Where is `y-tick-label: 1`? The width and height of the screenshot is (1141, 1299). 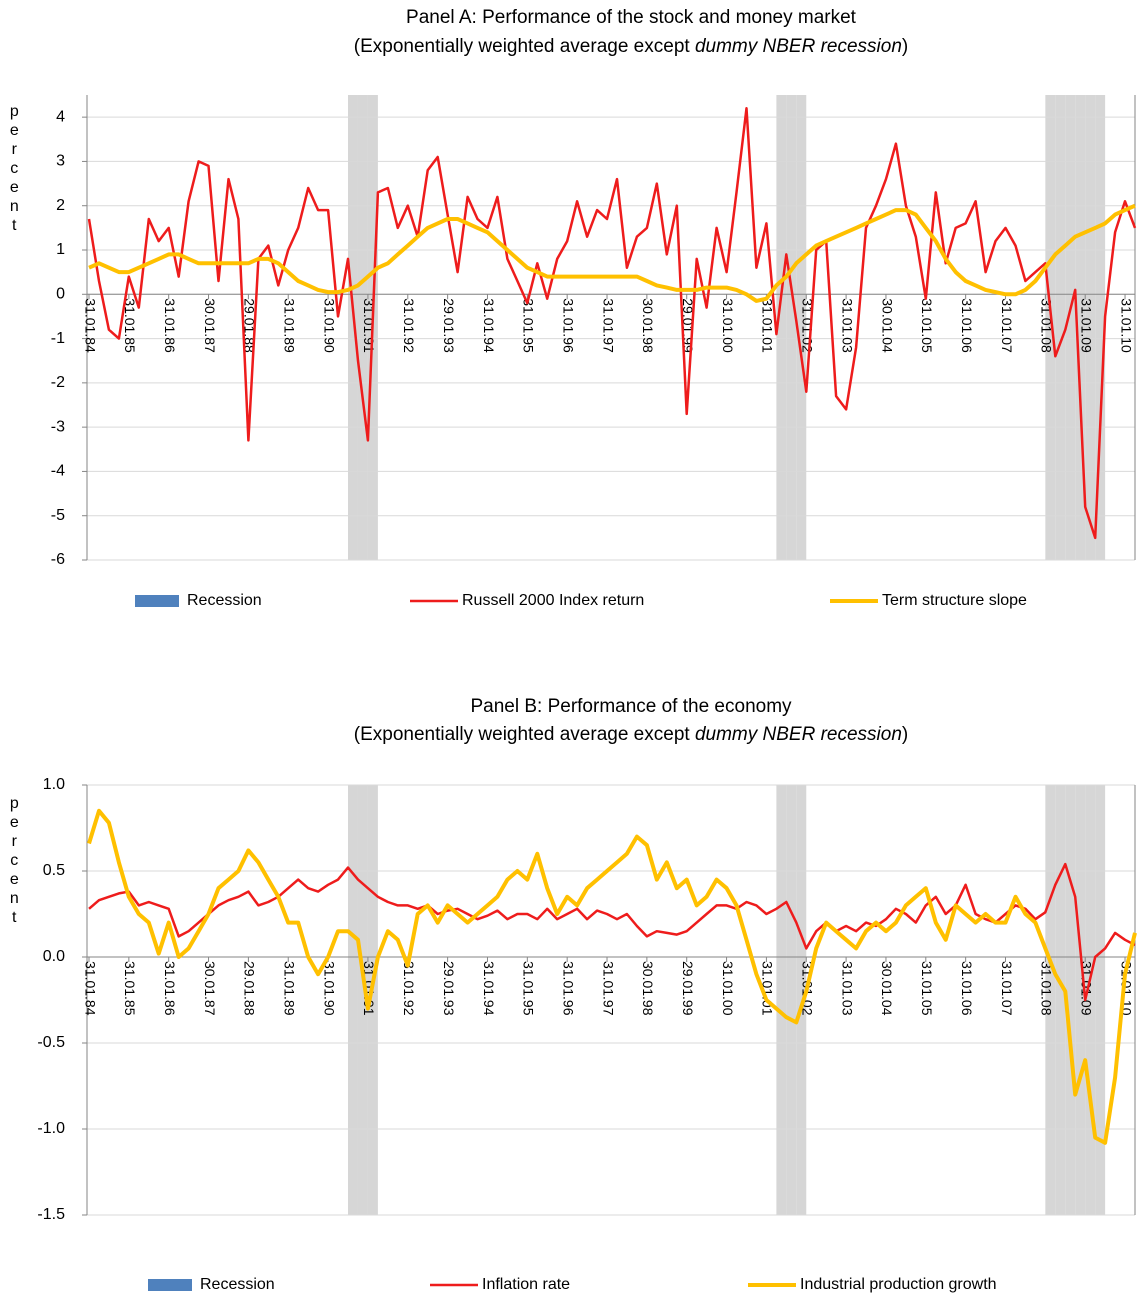
y-tick-label: 1 is located at coordinates (60, 249).